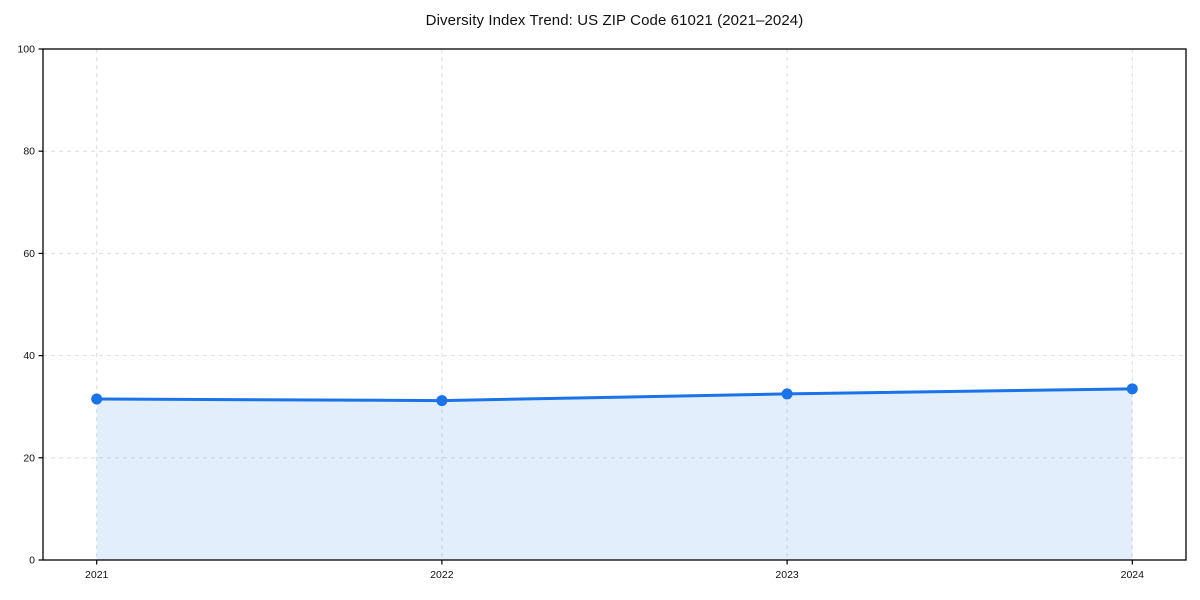 The height and width of the screenshot is (600, 1200). Describe the element at coordinates (97, 575) in the screenshot. I see `x-tick-label-2021: 2021` at that location.